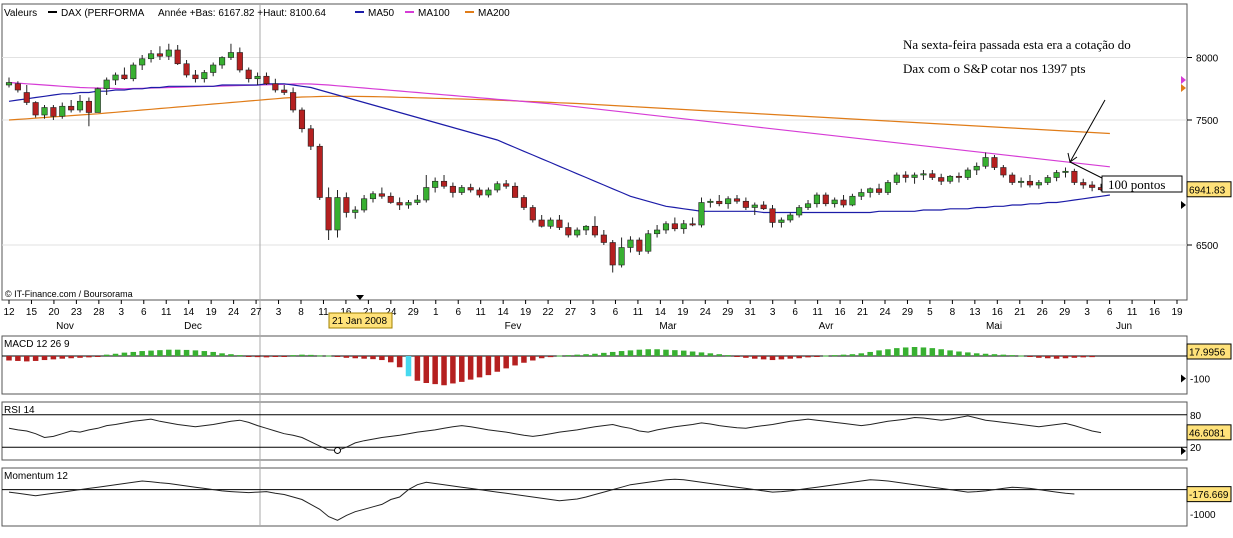 The height and width of the screenshot is (538, 1233). What do you see at coordinates (494, 13) in the screenshot?
I see `legend-ma200: MA200` at bounding box center [494, 13].